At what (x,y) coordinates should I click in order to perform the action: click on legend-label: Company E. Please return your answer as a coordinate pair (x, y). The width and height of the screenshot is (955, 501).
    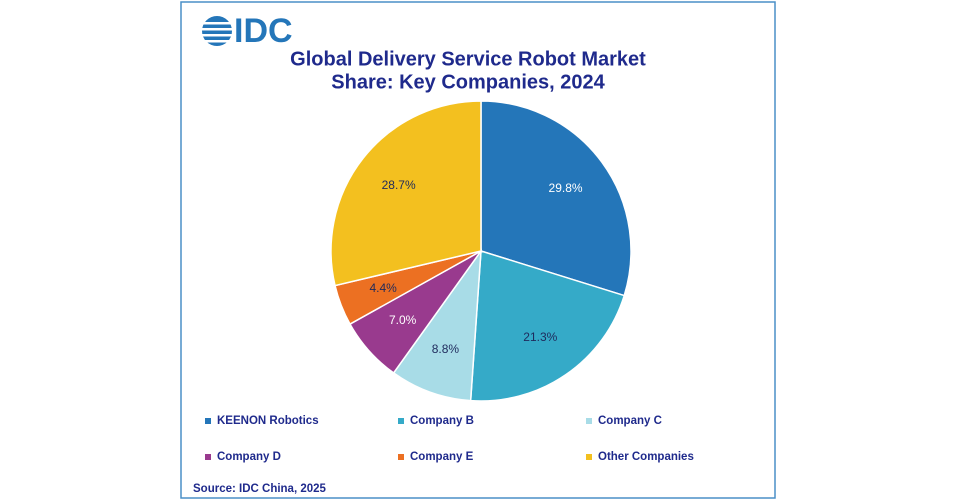
    Looking at the image, I should click on (442, 457).